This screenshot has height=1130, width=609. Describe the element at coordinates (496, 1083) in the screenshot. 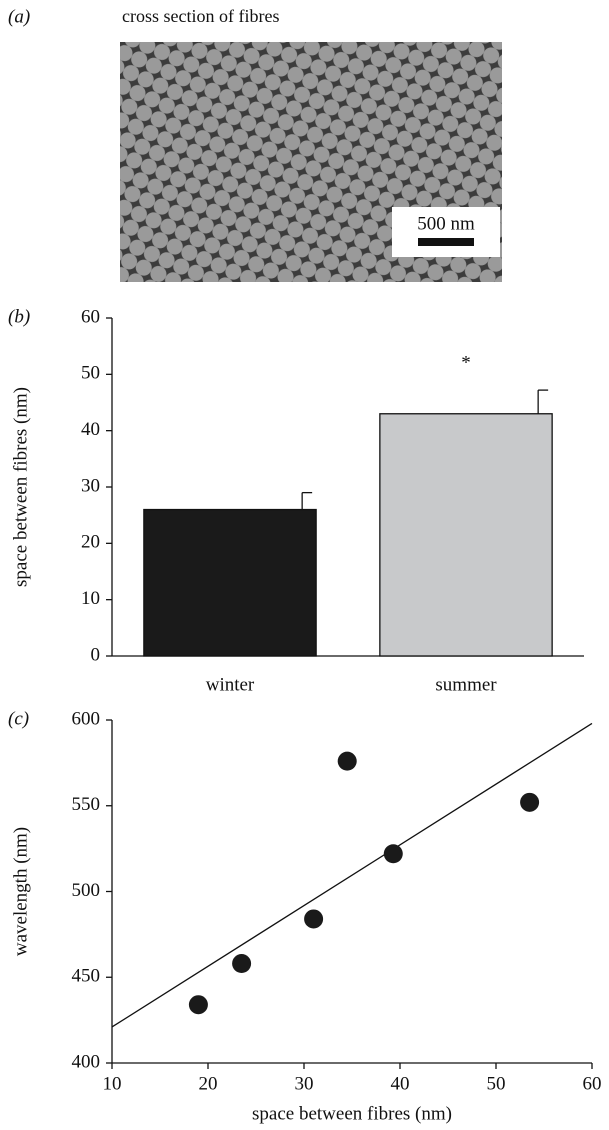

I see `x-tick-label: 50` at that location.